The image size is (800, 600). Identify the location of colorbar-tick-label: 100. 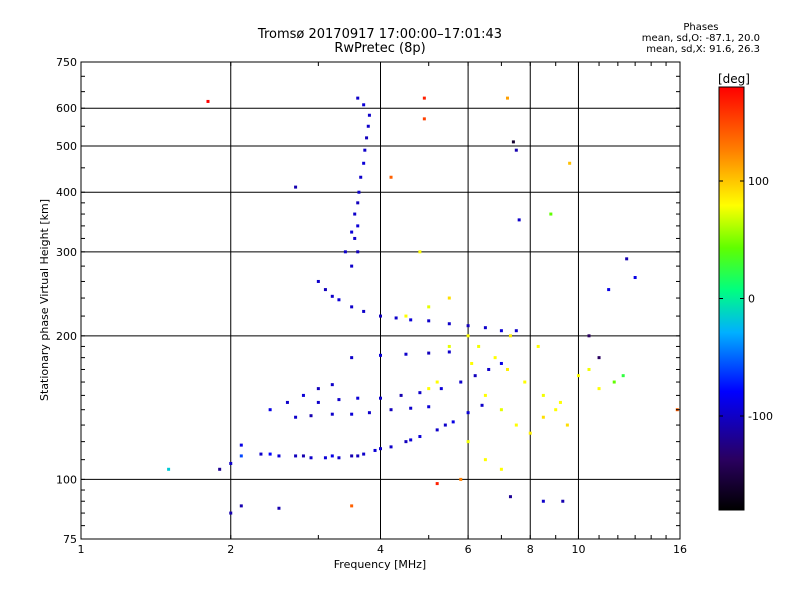
(758, 181).